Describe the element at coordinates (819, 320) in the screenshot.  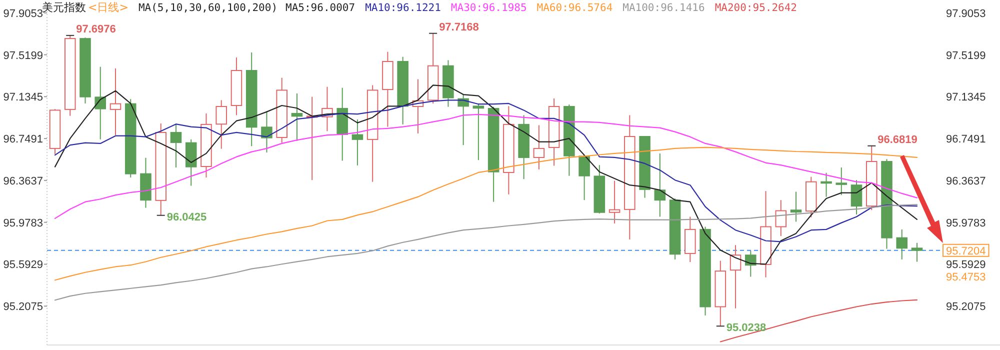
I see `line-series` at that location.